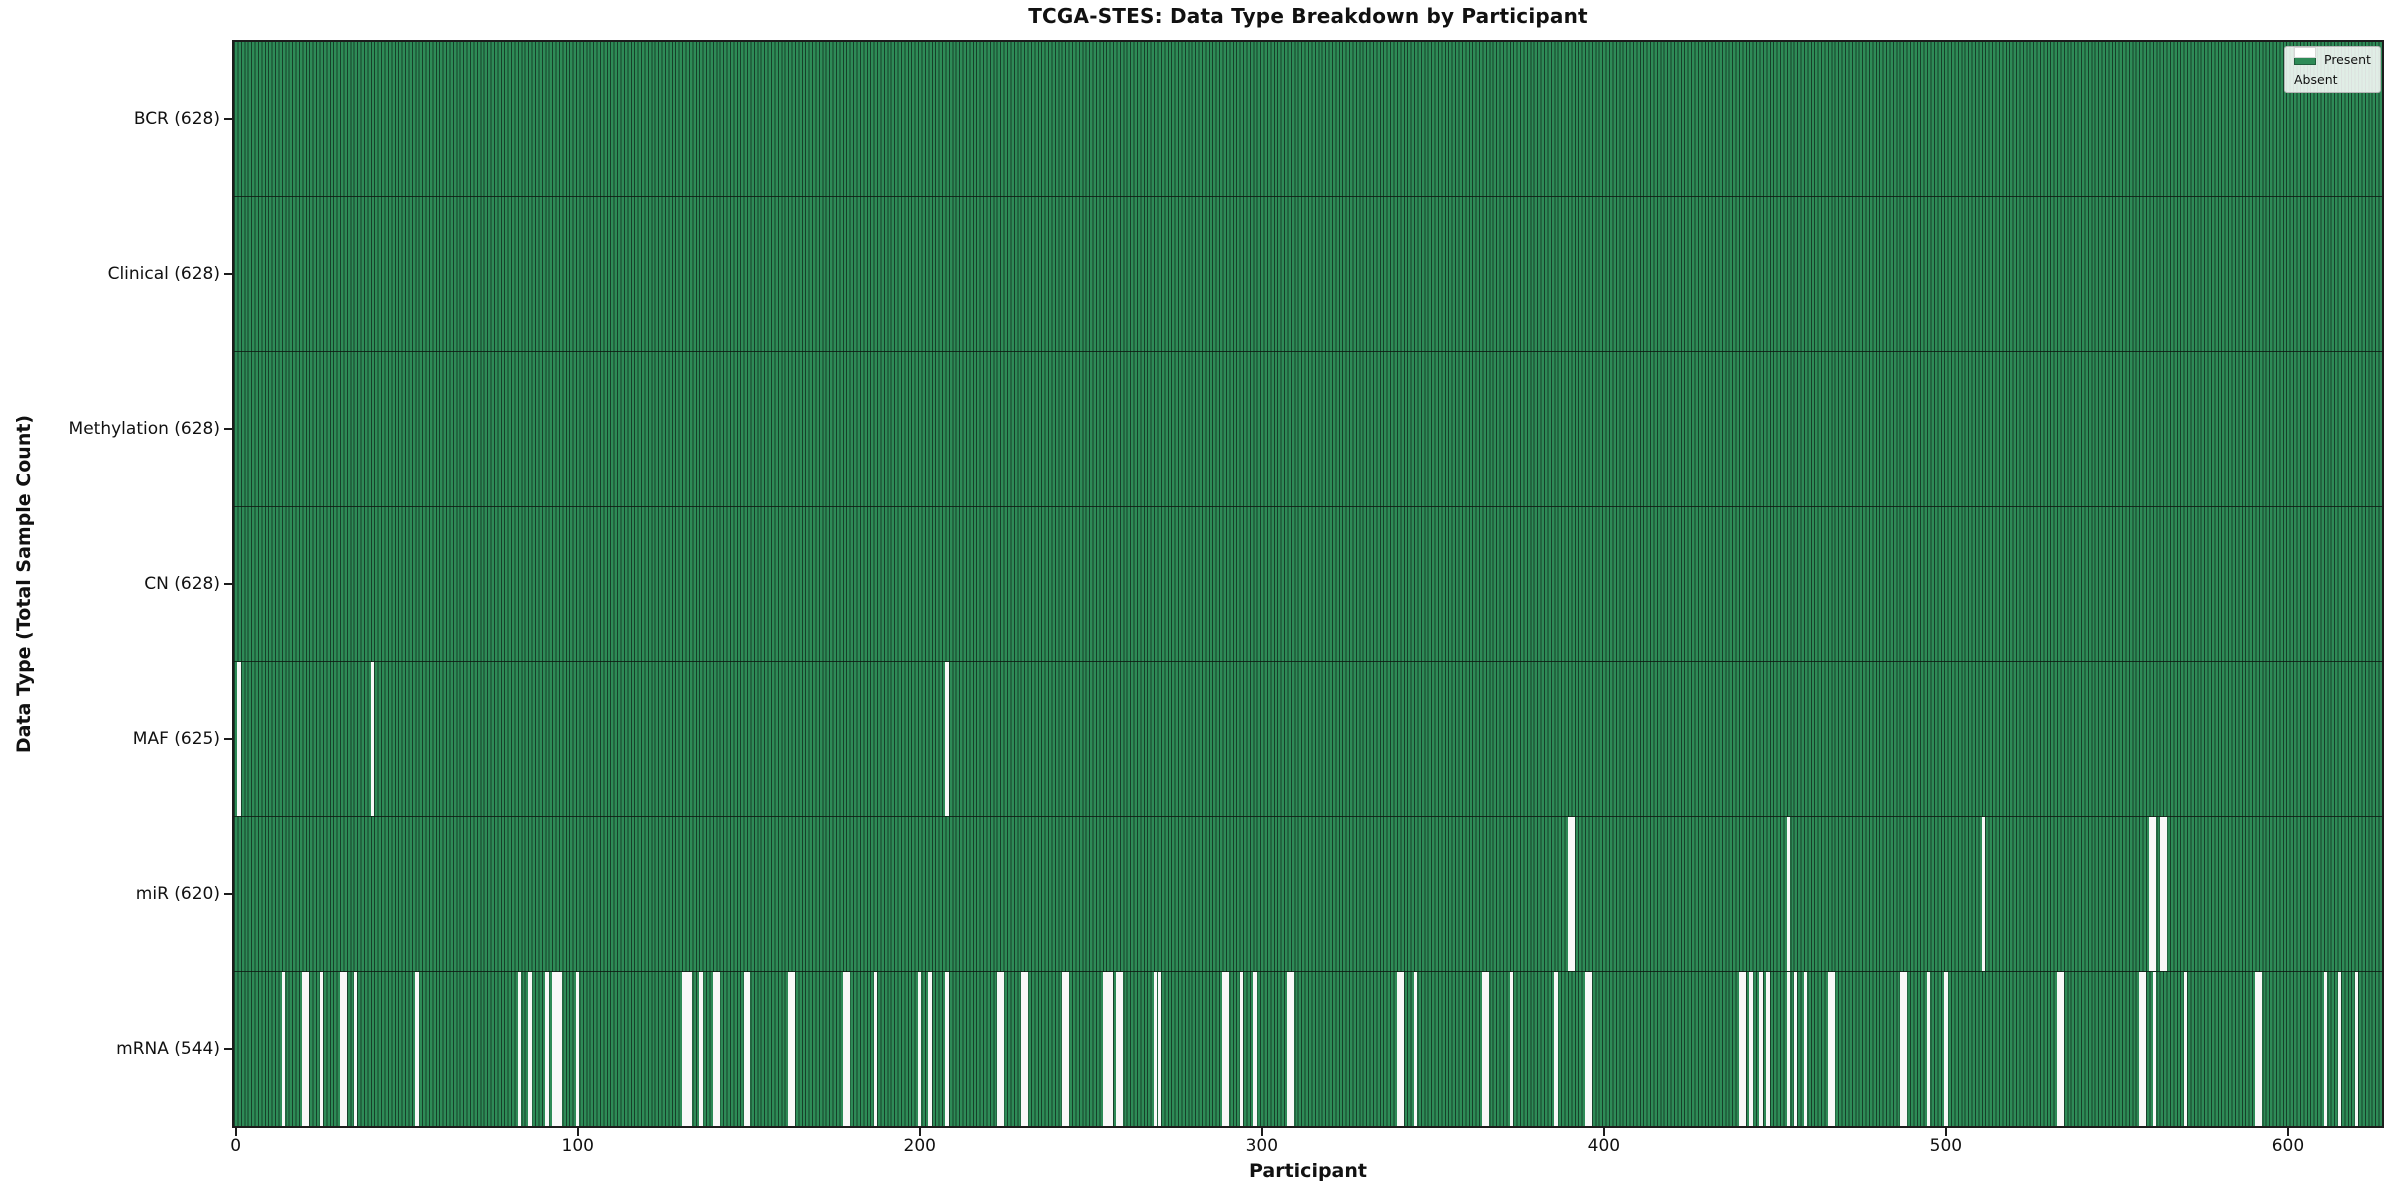 This screenshot has width=2400, height=1200. Describe the element at coordinates (163, 274) in the screenshot. I see `y-tick-label: Clinical (628)` at that location.